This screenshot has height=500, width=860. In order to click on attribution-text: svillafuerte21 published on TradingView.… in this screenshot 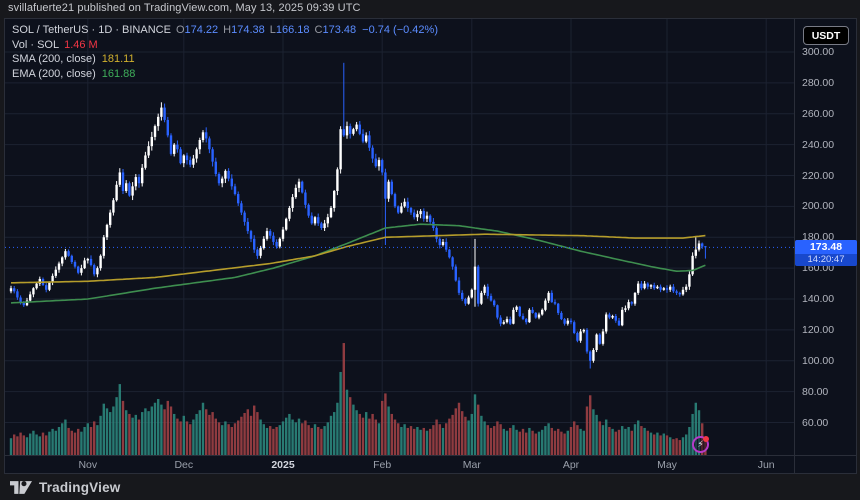, I will do `click(184, 8)`.